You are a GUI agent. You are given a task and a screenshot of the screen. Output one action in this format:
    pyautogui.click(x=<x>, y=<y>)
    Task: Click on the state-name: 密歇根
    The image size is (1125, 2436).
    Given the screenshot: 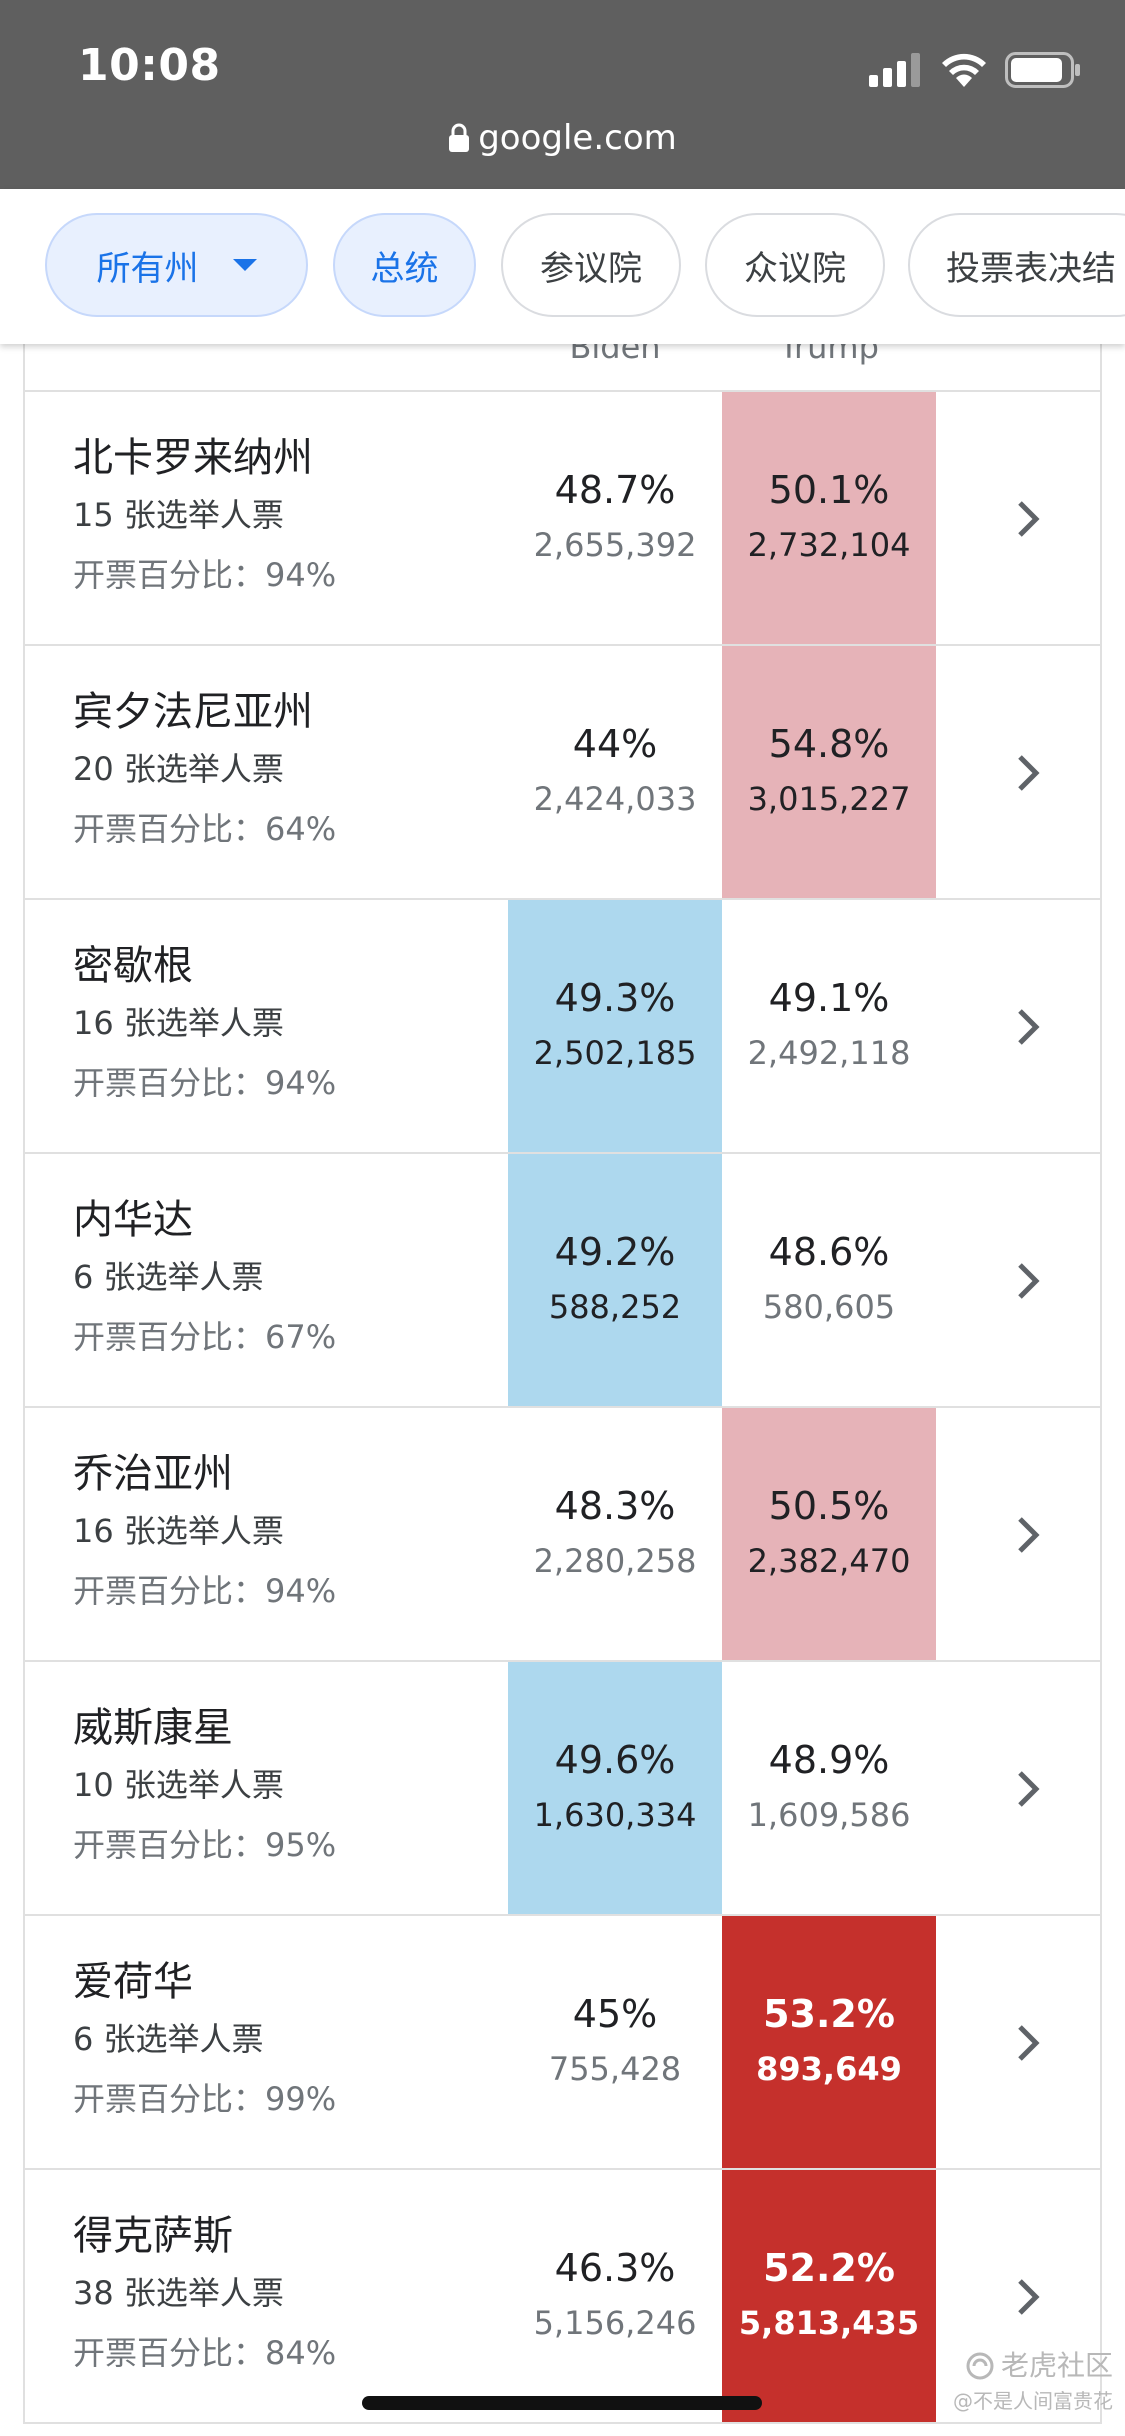 What is the action you would take?
    pyautogui.click(x=133, y=966)
    